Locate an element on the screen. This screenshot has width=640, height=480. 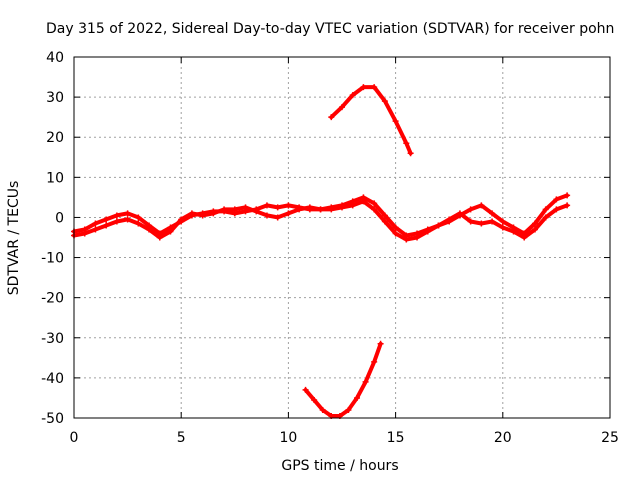
x-tick-label: 10 is located at coordinates (288, 438).